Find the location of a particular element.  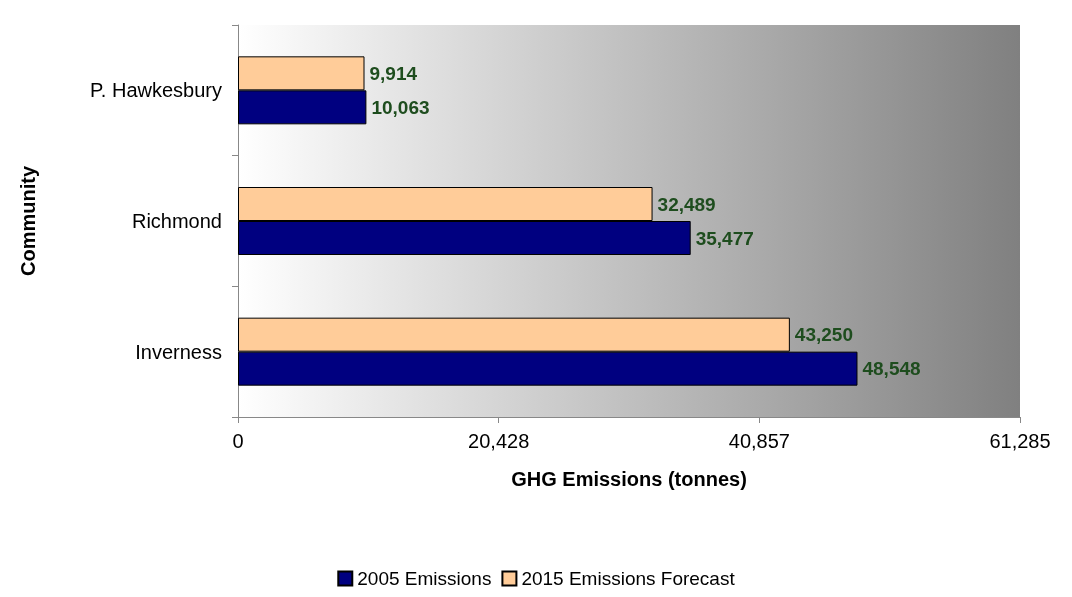

data-label: 48,548 is located at coordinates (891, 369).